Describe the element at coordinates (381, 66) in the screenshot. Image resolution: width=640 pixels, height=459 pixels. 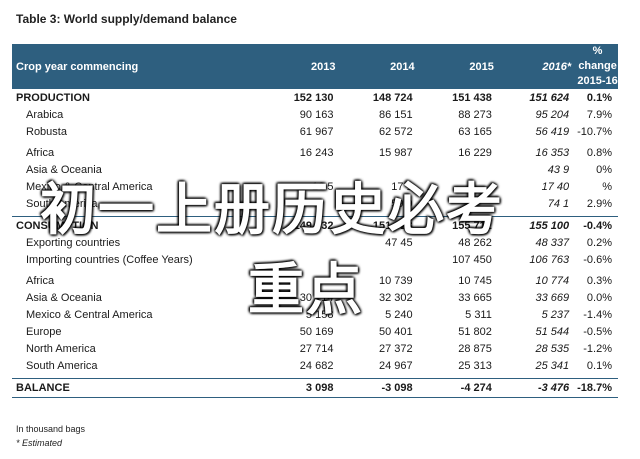
I see `header-year-2014: 2014` at that location.